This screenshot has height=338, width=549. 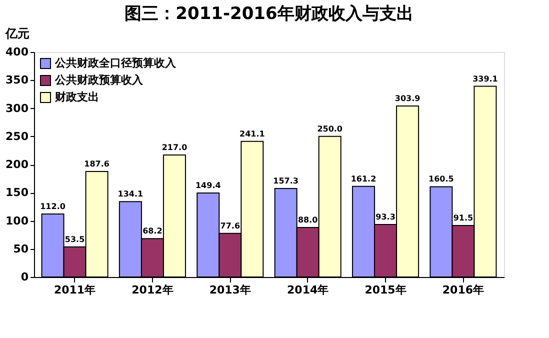 I want to click on y-tick-label: 200, so click(x=17, y=164).